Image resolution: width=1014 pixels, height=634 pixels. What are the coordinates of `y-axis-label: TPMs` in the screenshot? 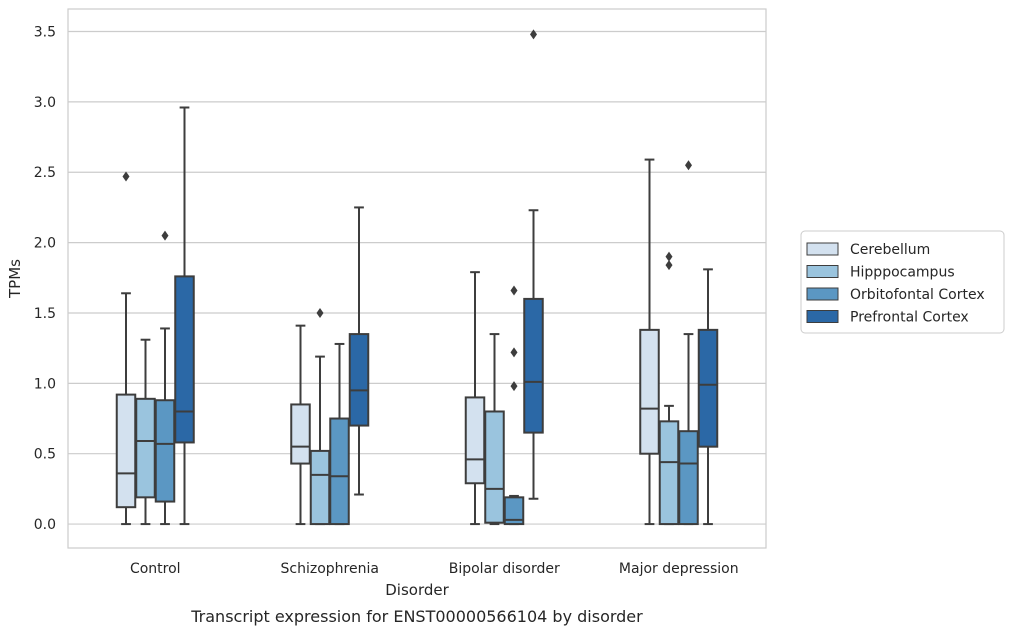 It's located at (15, 279).